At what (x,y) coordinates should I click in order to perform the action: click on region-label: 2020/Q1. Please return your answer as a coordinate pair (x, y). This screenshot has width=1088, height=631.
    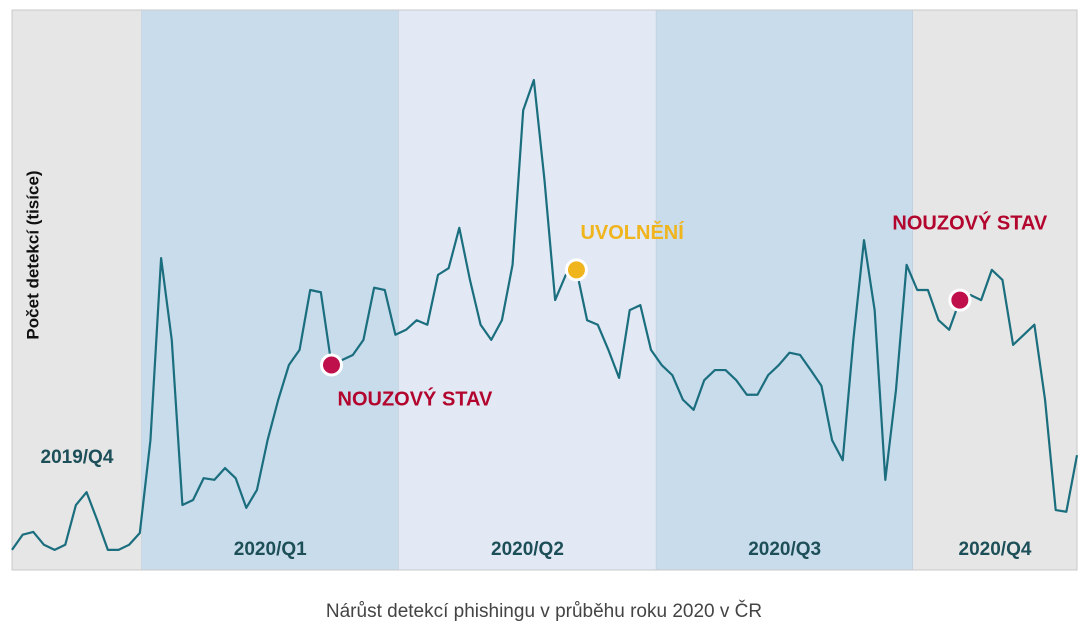
    Looking at the image, I should click on (270, 549).